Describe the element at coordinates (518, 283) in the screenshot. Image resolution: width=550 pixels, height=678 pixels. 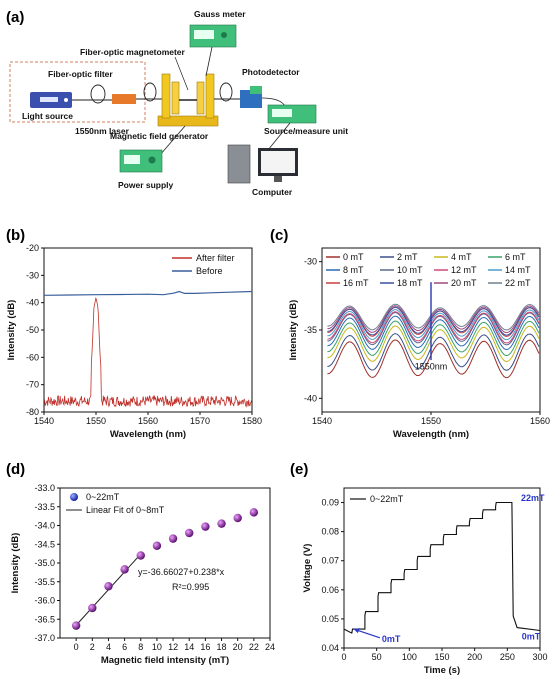
I see `legend-entry: 22 mT` at that location.